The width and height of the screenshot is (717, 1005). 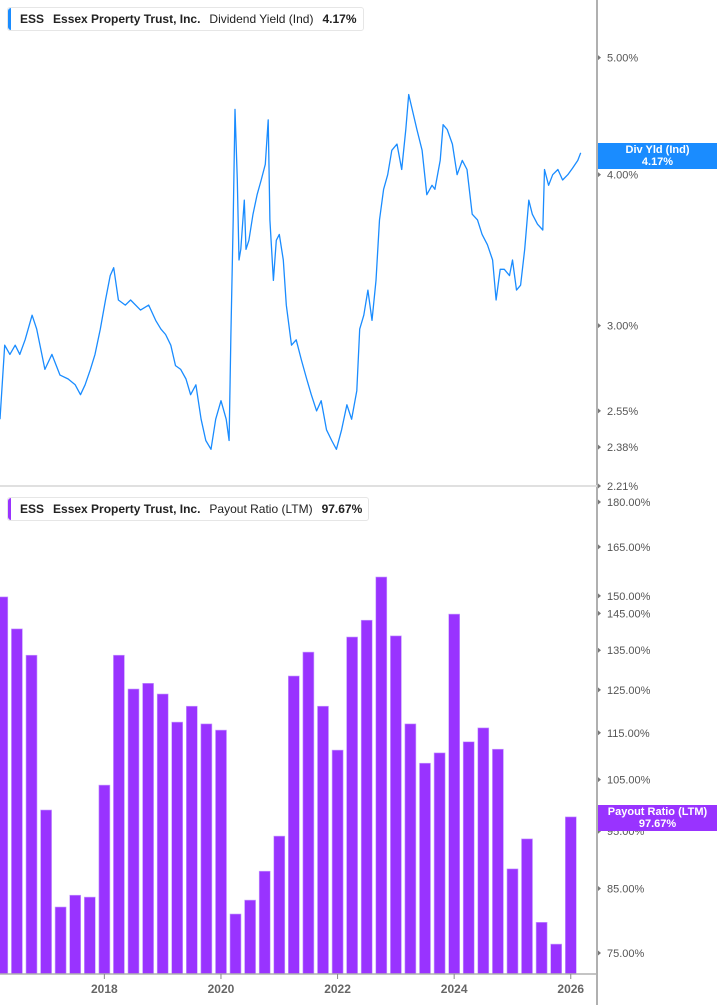 I want to click on legend-metric: Payout Ratio (LTM), so click(x=261, y=509).